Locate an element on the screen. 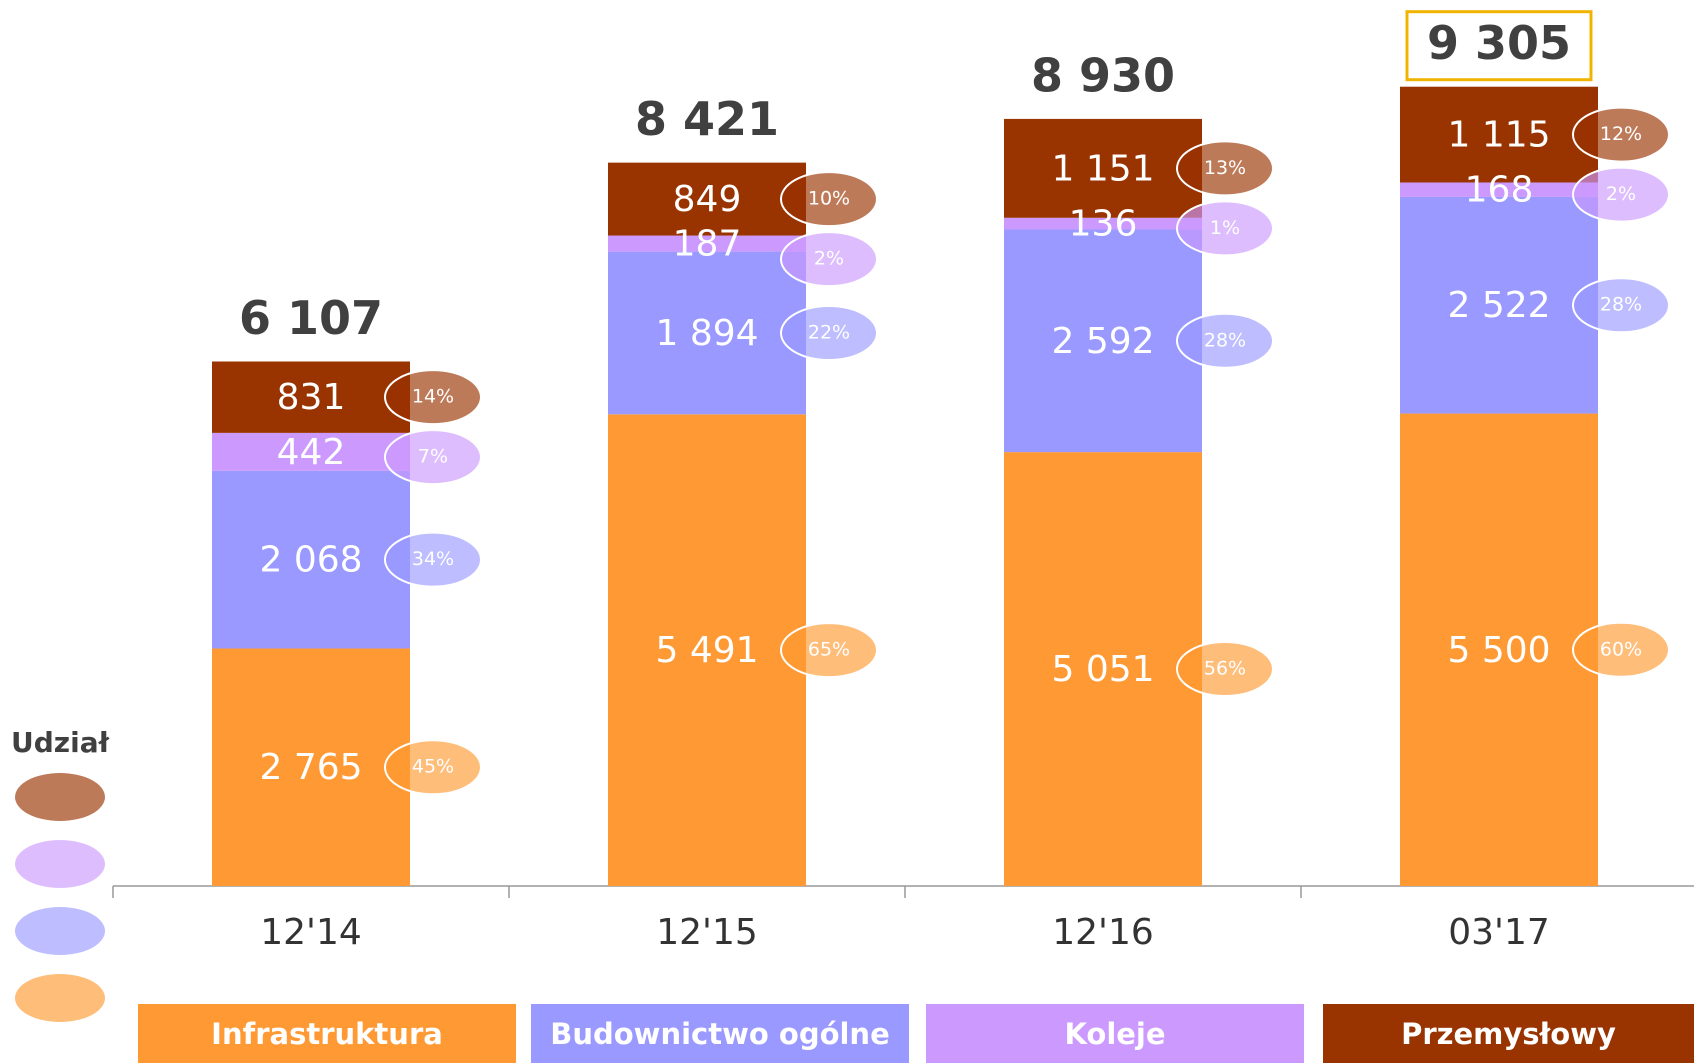  value-label: 849 is located at coordinates (707, 199).